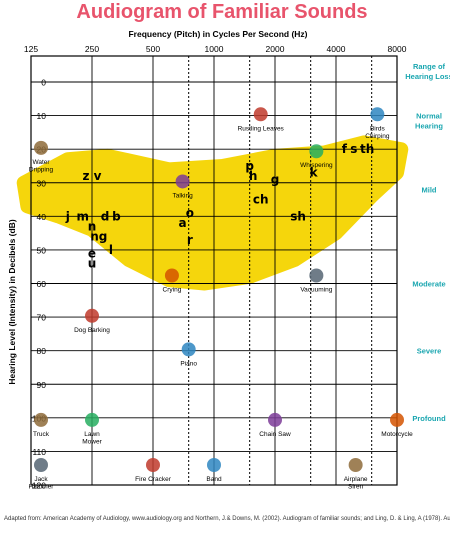  I want to click on y-tick-label: 50, so click(42, 250).